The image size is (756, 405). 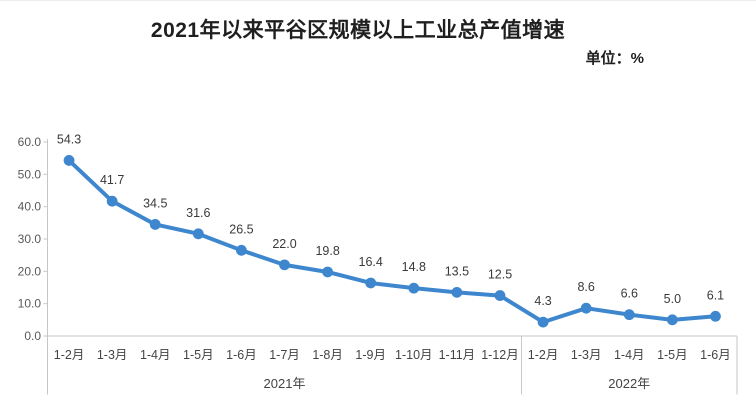 I want to click on month-label: 1-11月, so click(x=457, y=355).